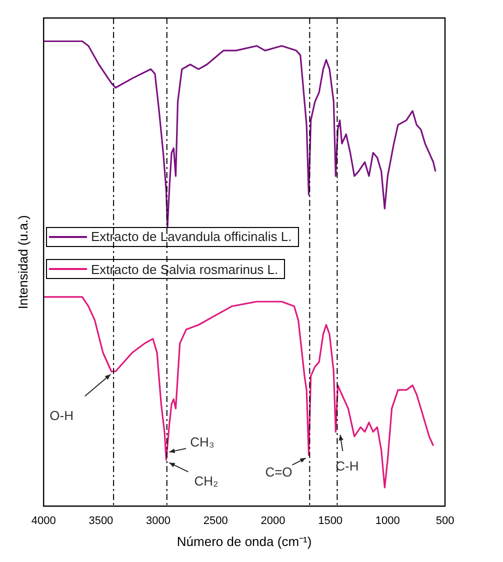  Describe the element at coordinates (158, 520) in the screenshot. I see `x-tick-label: 3000` at that location.